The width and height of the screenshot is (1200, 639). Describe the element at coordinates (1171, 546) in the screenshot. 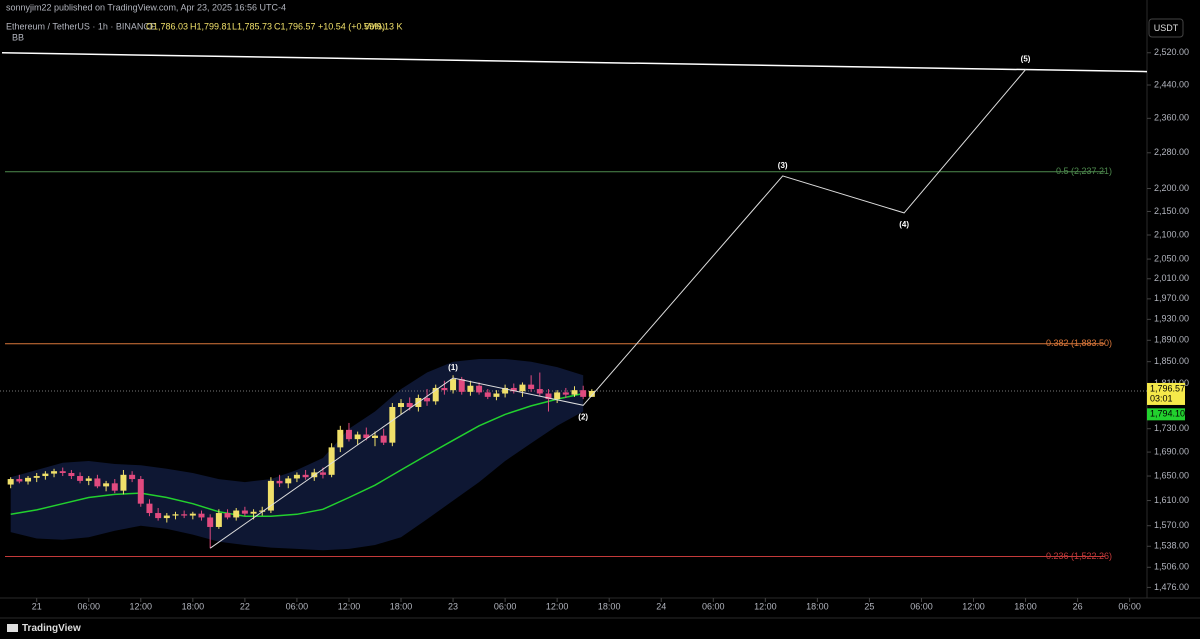

I see `y-tick-label: 1,538.00` at that location.